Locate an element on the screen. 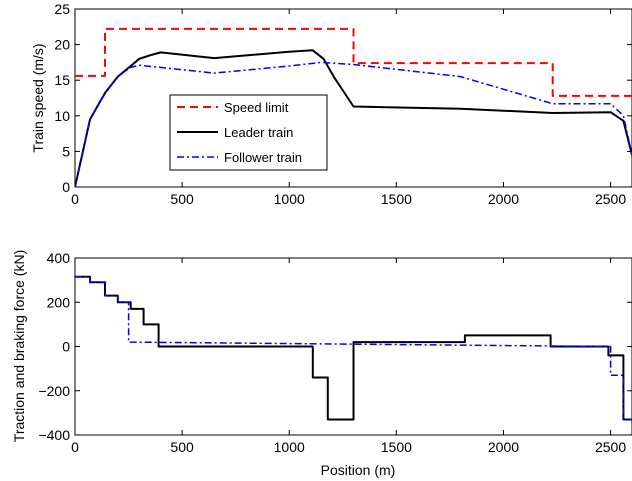 Image resolution: width=632 pixels, height=481 pixels. y-tick-label: 200 is located at coordinates (59, 302).